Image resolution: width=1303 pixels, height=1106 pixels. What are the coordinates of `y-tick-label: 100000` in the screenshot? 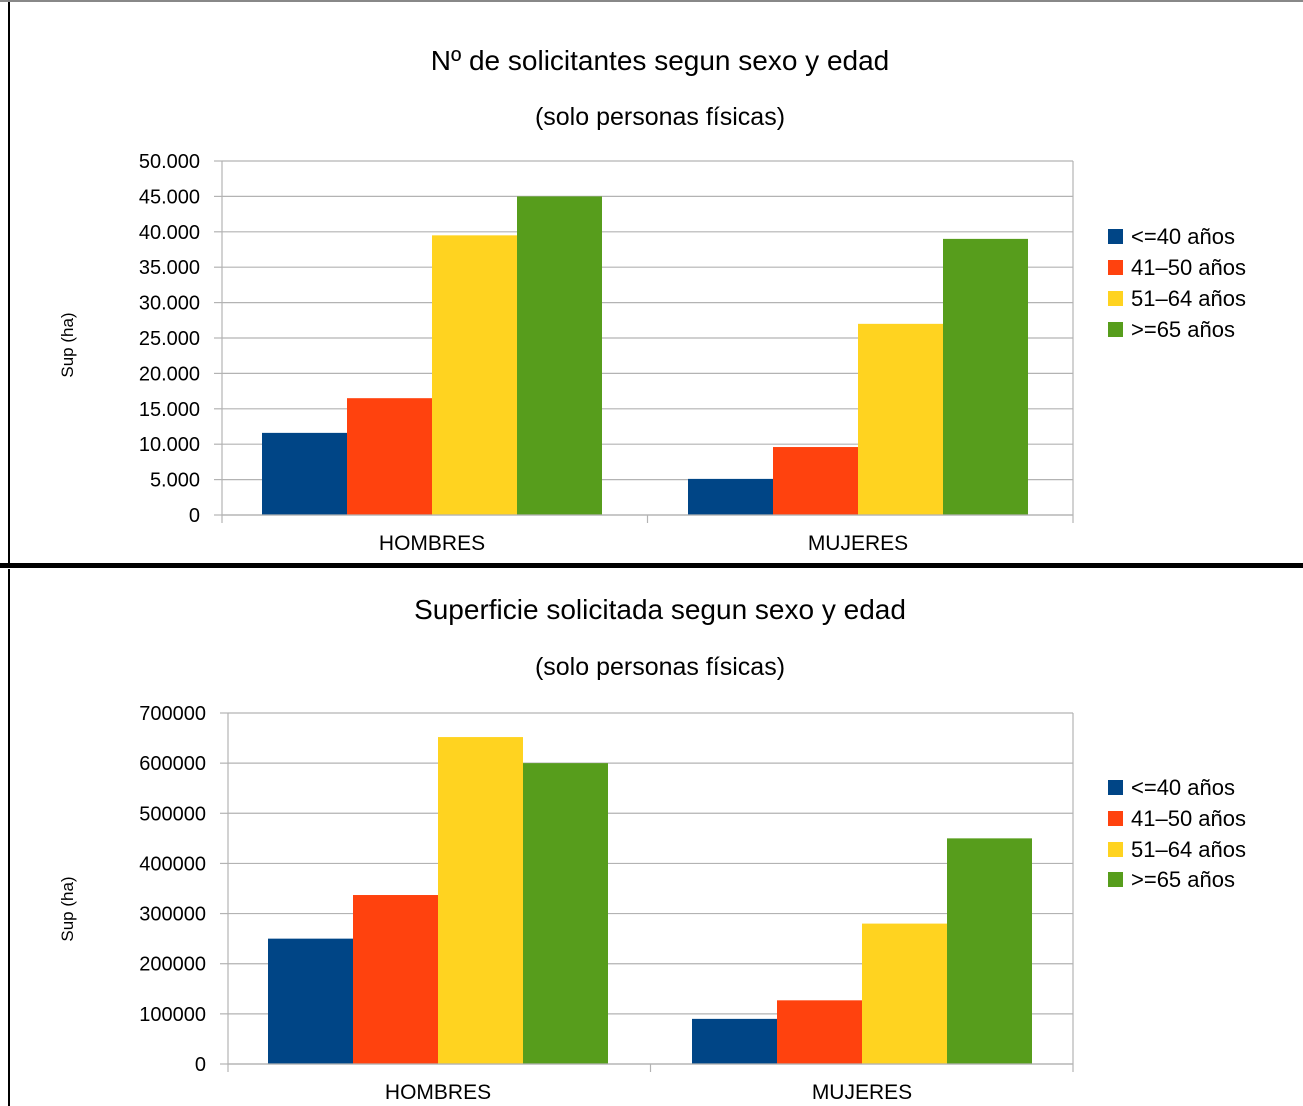 It's located at (172, 1015).